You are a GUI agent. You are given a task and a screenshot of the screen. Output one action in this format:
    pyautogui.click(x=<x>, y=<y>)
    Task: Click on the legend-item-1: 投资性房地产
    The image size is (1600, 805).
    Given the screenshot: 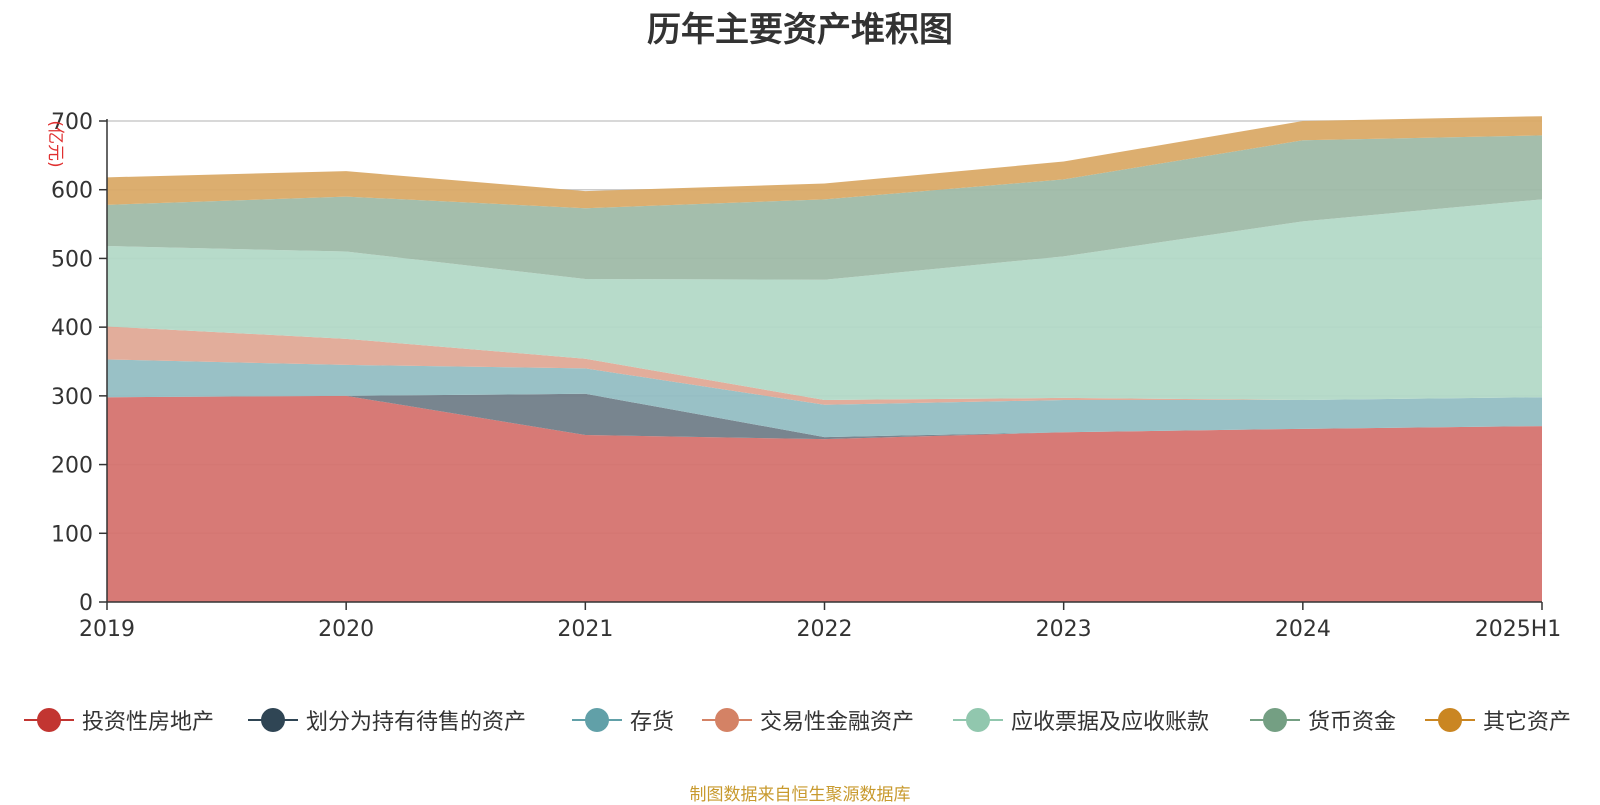 What is the action you would take?
    pyautogui.click(x=119, y=720)
    